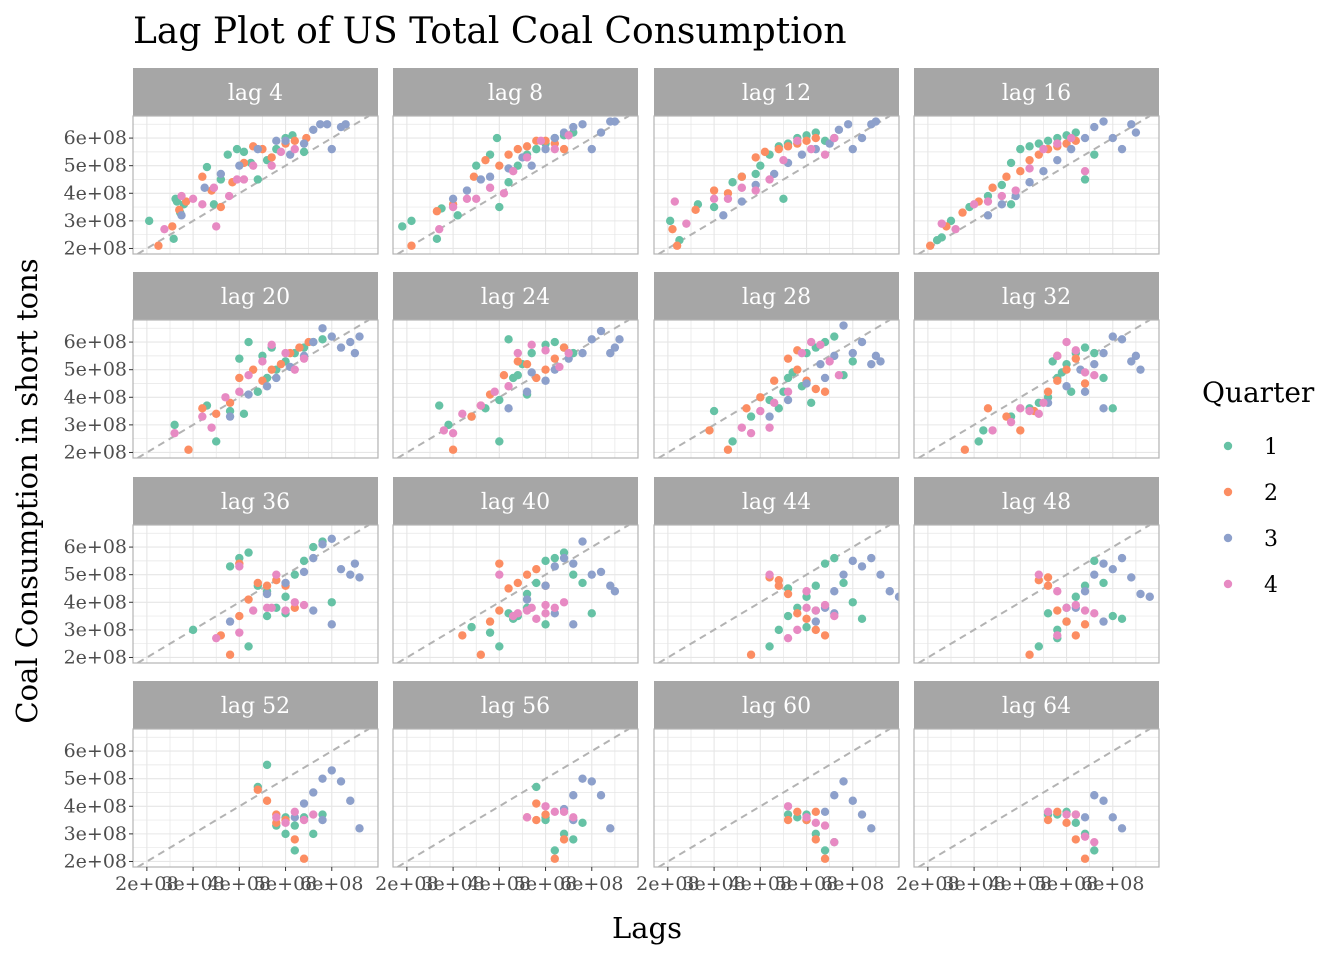 This screenshot has height=960, width=1344. I want to click on y-tick-label: 2e+08, so click(95, 657).